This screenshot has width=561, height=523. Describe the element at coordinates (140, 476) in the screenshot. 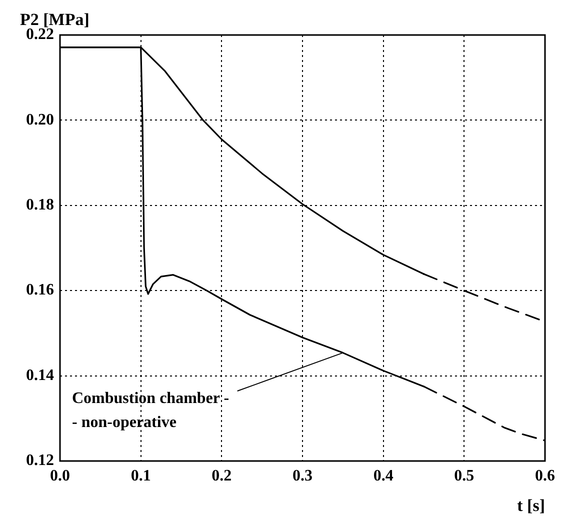

I see `x-tick-label: 0.1` at that location.